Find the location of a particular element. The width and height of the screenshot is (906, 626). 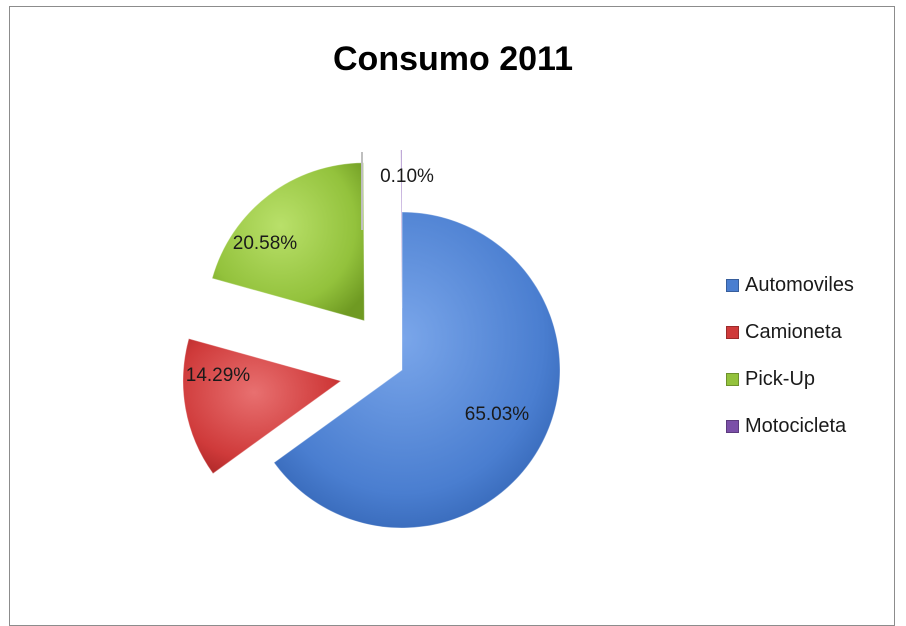

legend-item-camioneta: Camioneta is located at coordinates (790, 332).